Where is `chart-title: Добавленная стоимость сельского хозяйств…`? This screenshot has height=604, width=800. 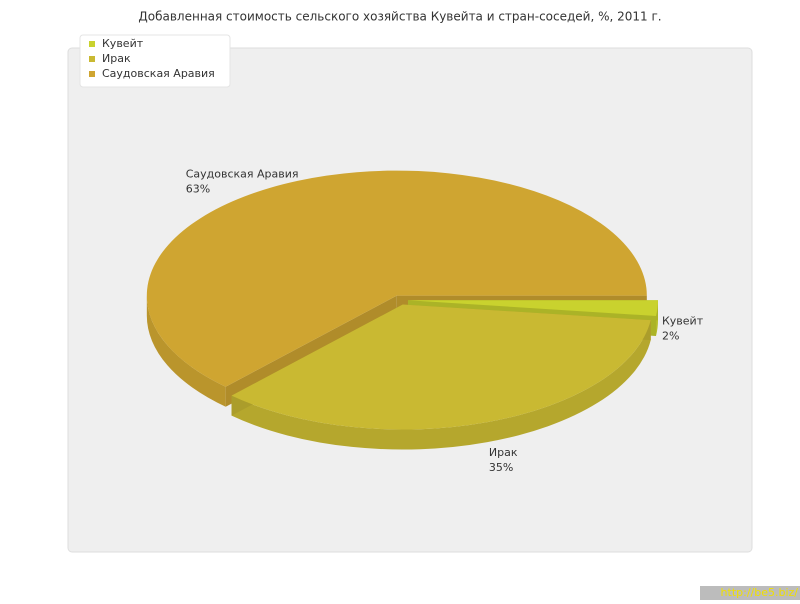 chart-title: Добавленная стоимость сельского хозяйств… is located at coordinates (399, 17).